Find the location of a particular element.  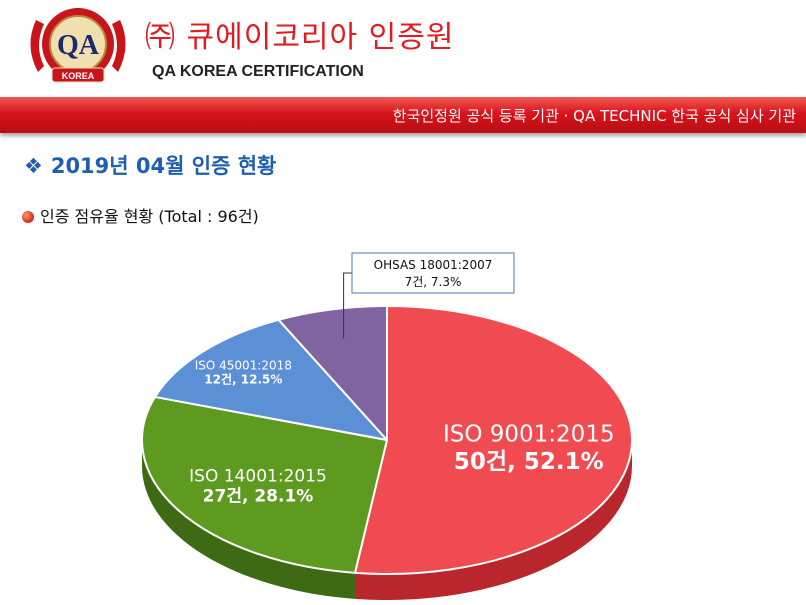

chart-subtitle: 인증 점유율 현황 (Total : 96건) is located at coordinates (140, 215).